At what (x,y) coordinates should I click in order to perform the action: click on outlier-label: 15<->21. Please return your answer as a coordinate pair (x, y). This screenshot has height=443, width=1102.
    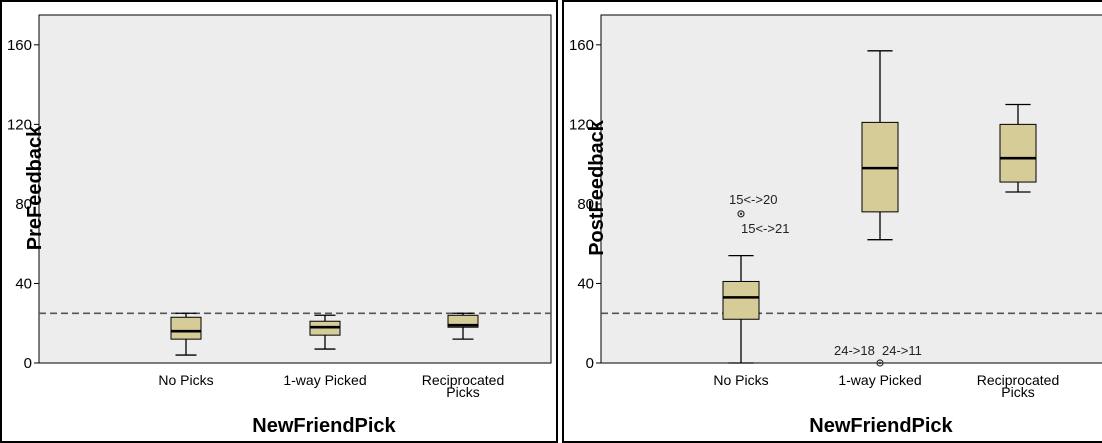
    Looking at the image, I should click on (765, 228).